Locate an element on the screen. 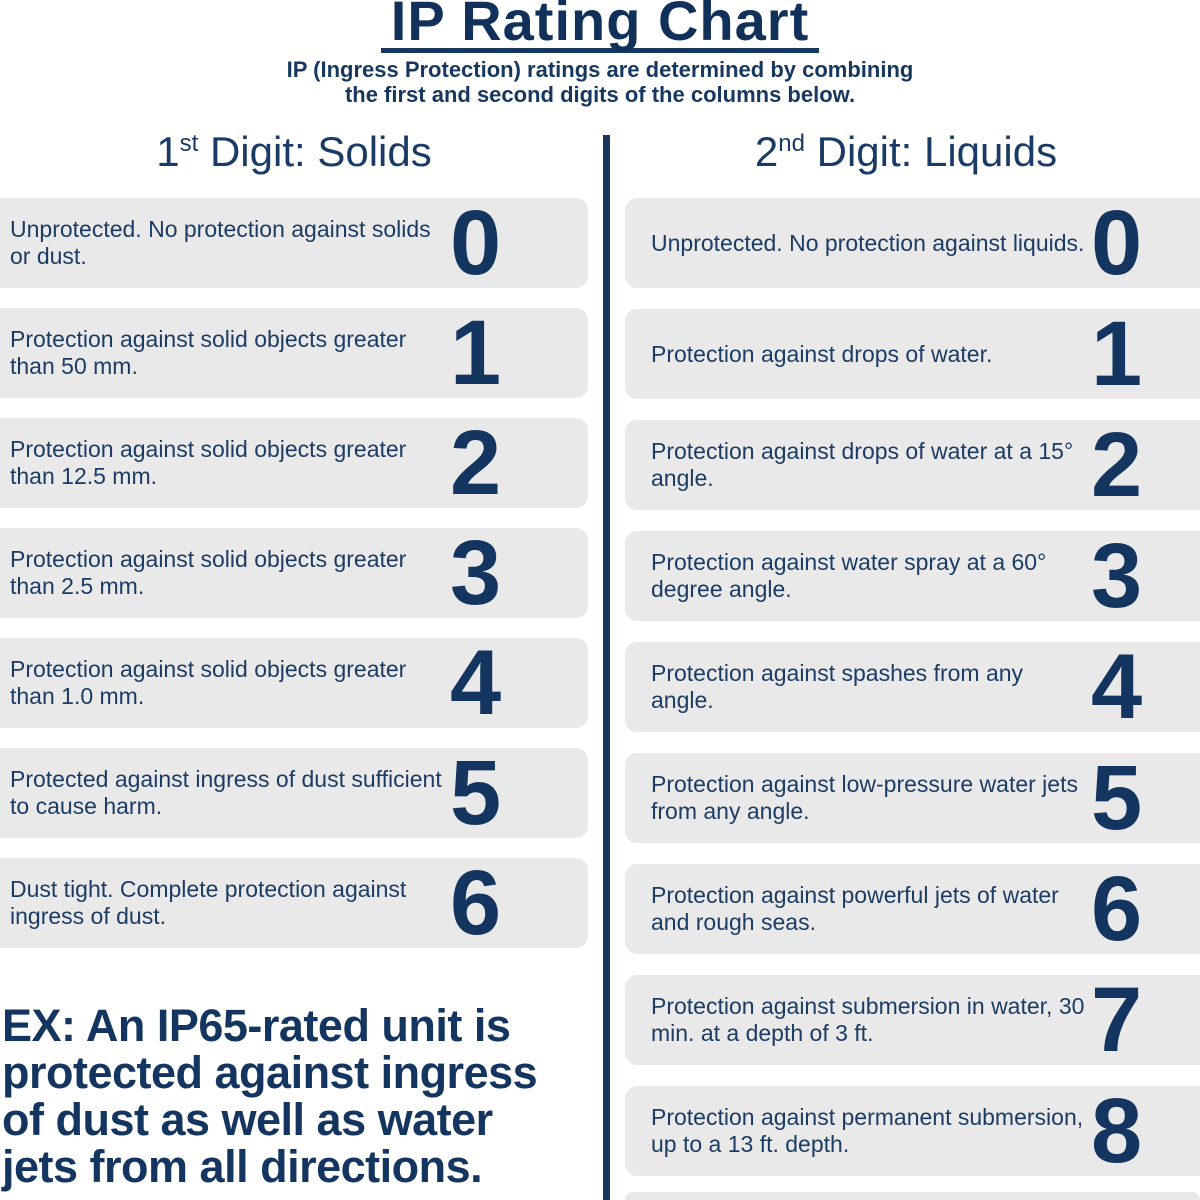 The height and width of the screenshot is (1200, 1200). liquids-column-header: 2nd Digit: Liquids is located at coordinates (906, 152).